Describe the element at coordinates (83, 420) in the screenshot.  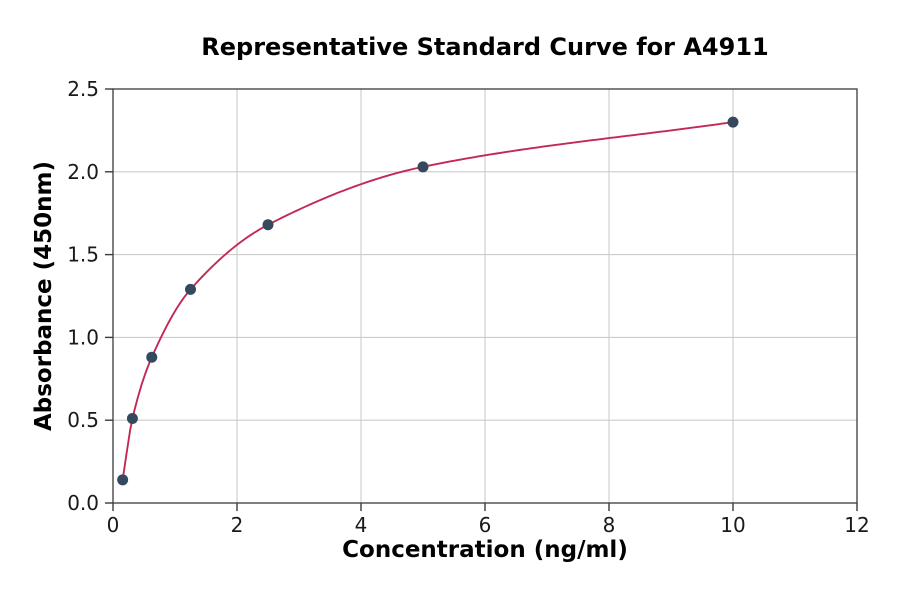
I see `y-tick-label: 0.5` at that location.